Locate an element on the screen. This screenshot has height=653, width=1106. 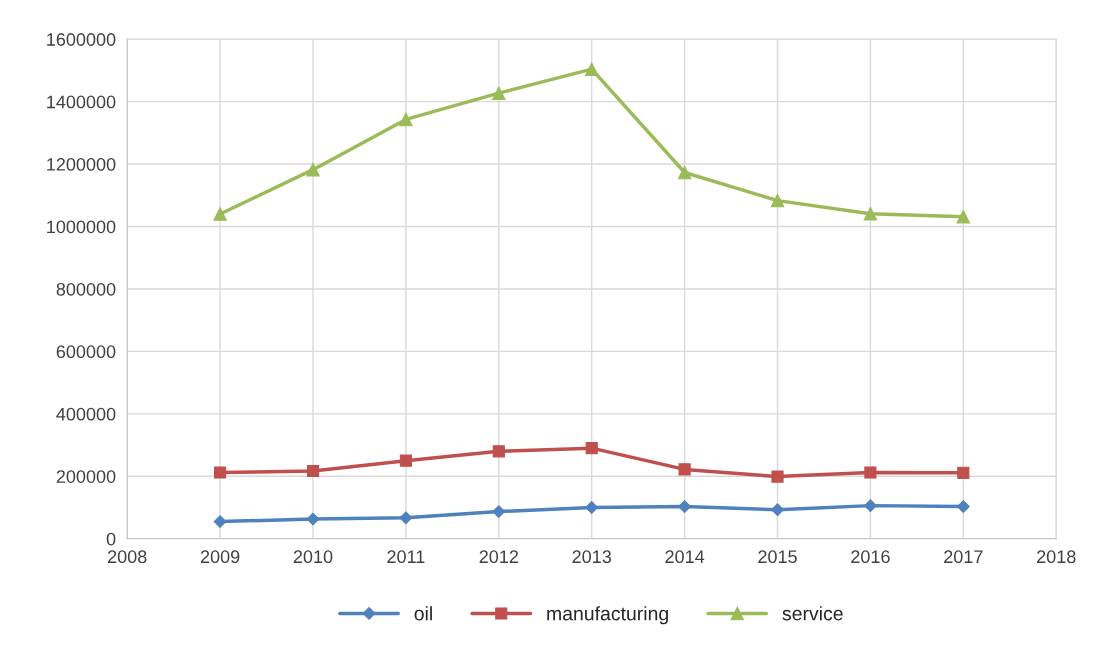
y-tick-label: 600000 is located at coordinates (86, 352).